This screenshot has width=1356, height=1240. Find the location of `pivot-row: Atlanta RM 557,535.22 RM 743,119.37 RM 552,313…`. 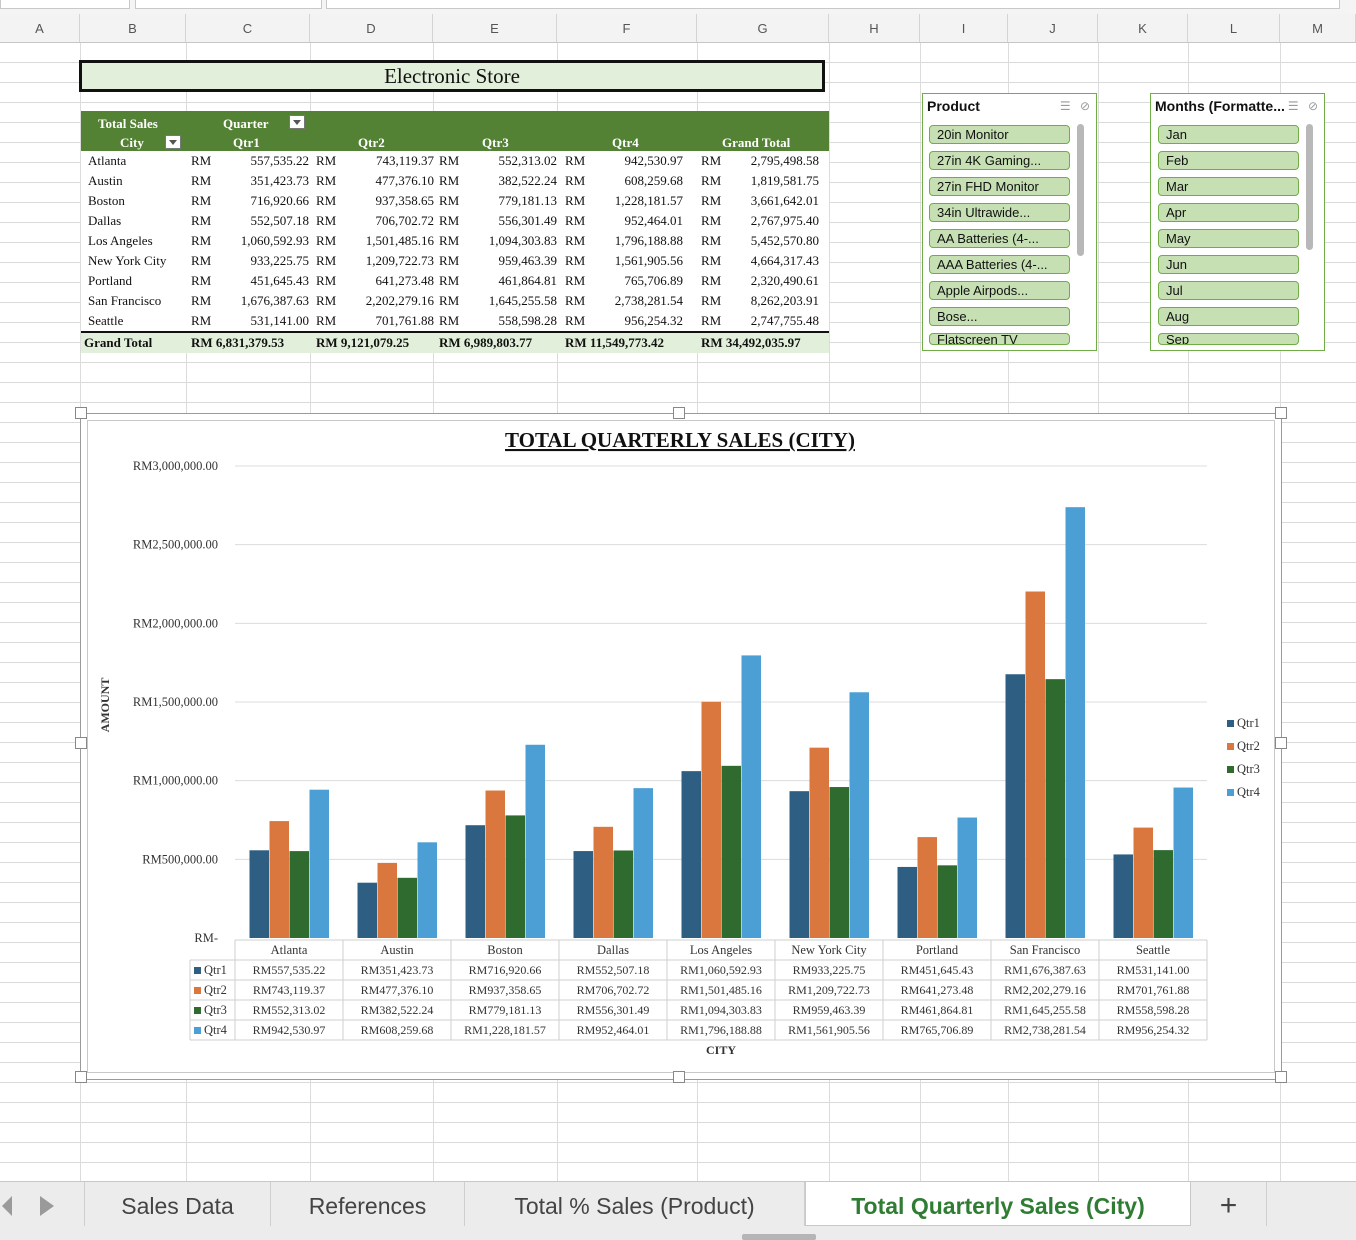

pivot-row: Atlanta RM 557,535.22 RM 743,119.37 RM 552,313… is located at coordinates (455, 161).